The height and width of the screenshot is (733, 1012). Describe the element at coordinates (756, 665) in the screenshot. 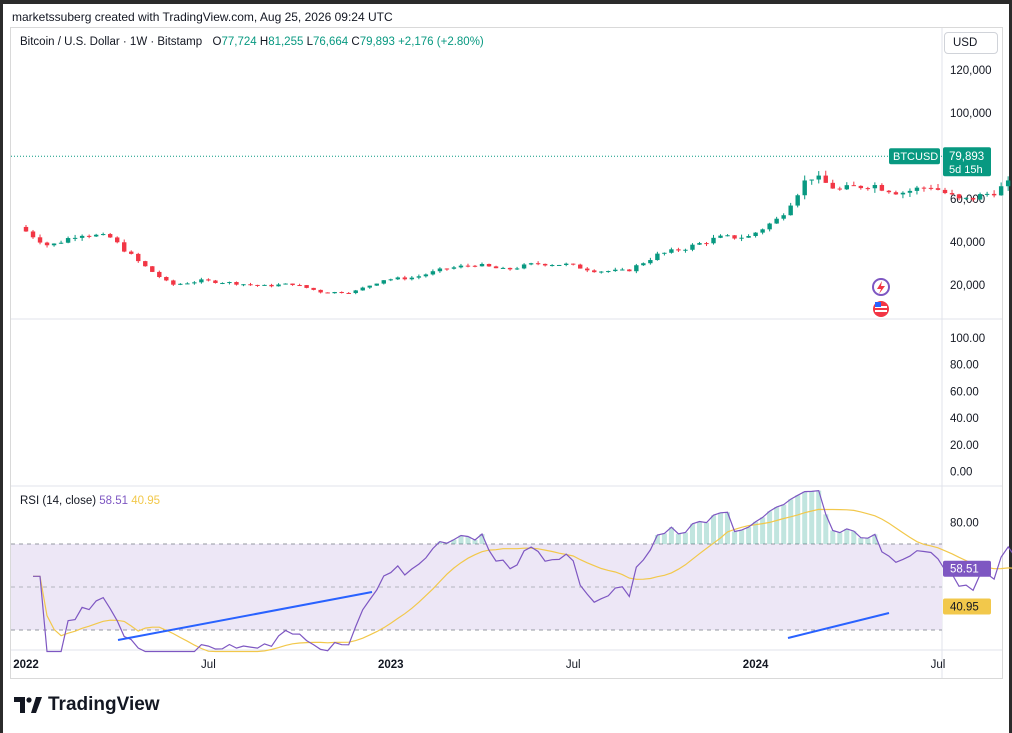

I see `time-tick-label: 2024` at that location.